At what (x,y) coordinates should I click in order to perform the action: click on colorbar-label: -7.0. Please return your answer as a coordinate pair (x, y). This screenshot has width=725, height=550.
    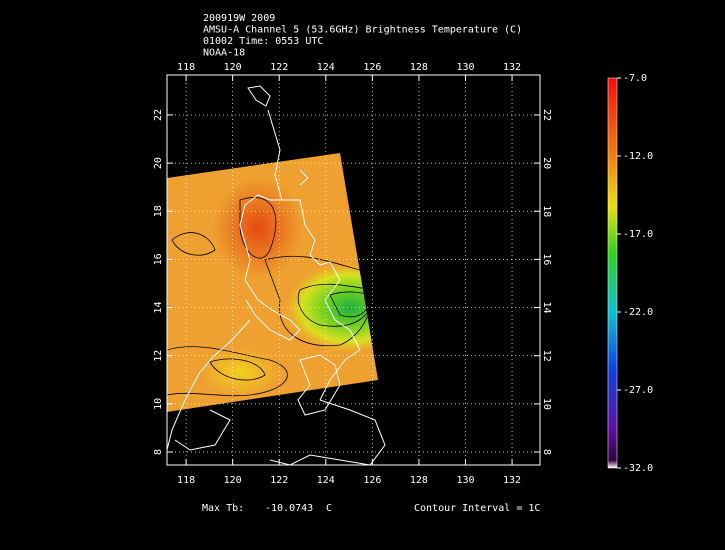
    Looking at the image, I should click on (635, 78).